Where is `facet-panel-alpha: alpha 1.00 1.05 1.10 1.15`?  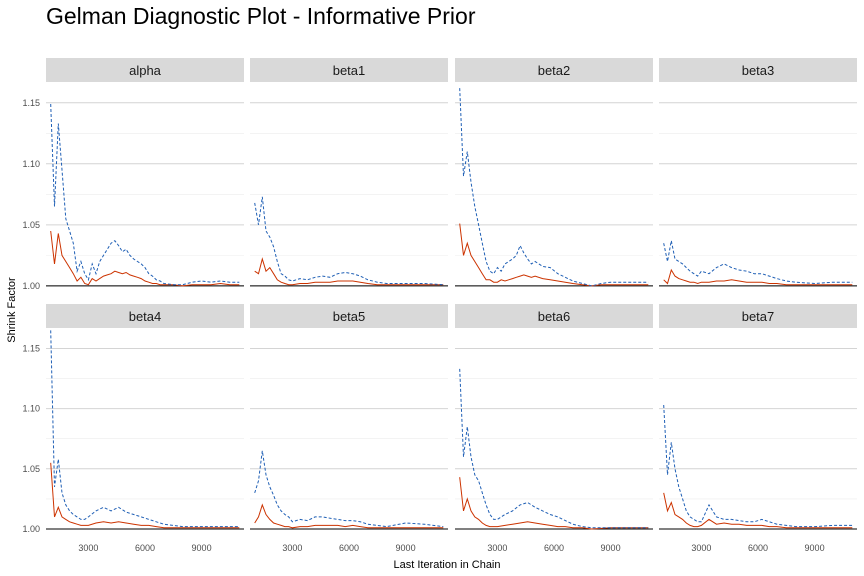
facet-panel-alpha: alpha 1.00 1.05 1.10 1.15 is located at coordinates (133, 174).